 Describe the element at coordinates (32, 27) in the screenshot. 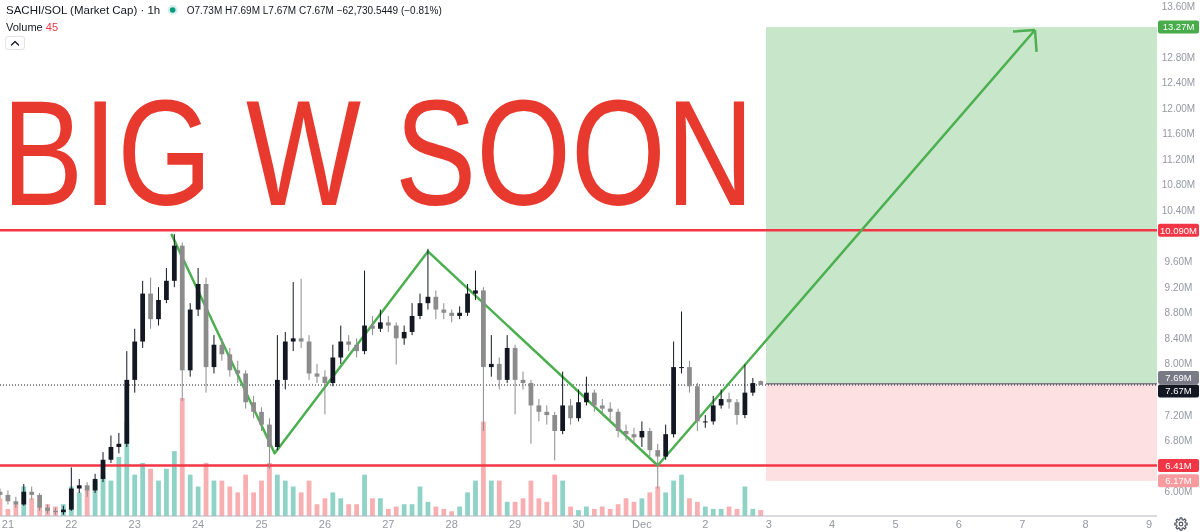

I see `chart-title: Volume 45` at that location.